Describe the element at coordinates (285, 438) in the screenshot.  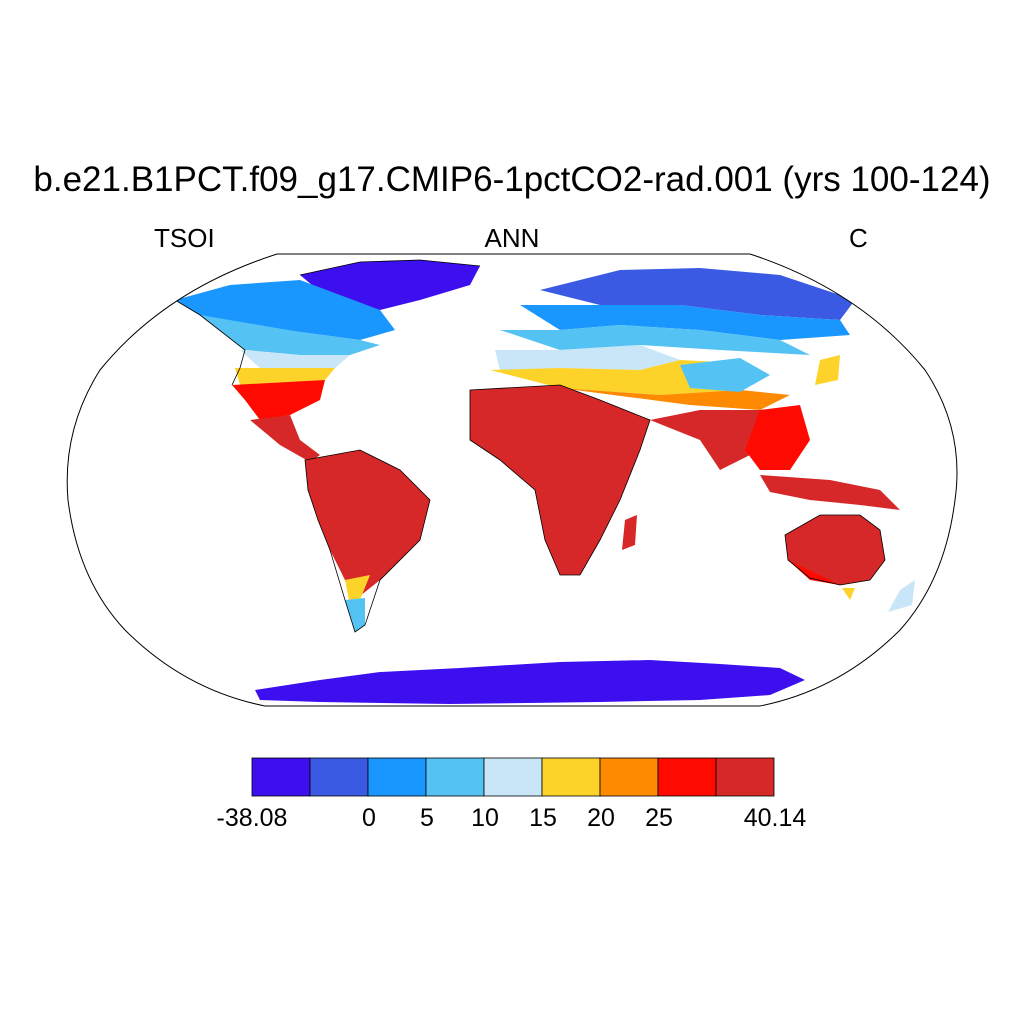
I see `central-america` at that location.